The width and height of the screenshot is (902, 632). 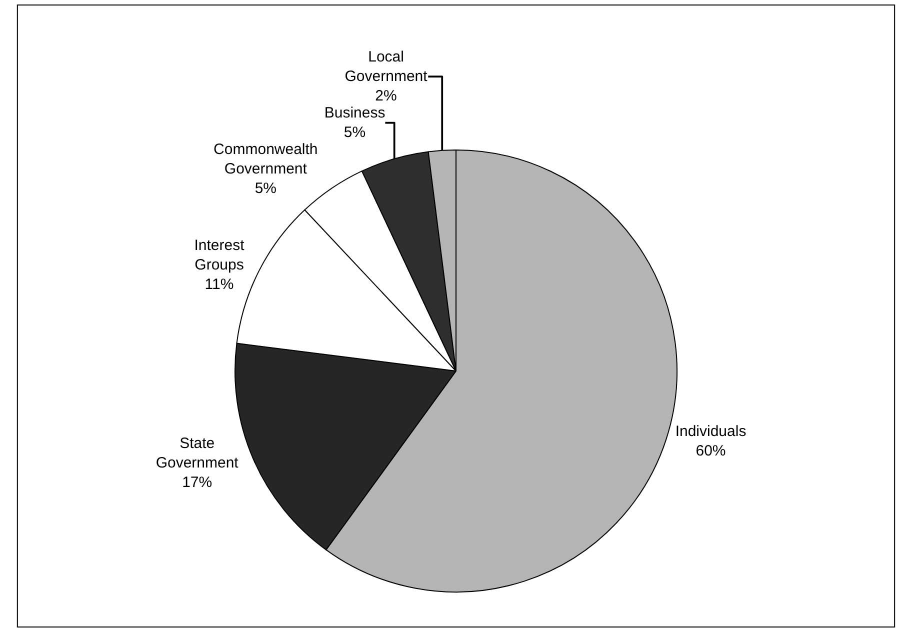 What do you see at coordinates (220, 255) in the screenshot?
I see `slice-label: Interest Groups` at bounding box center [220, 255].